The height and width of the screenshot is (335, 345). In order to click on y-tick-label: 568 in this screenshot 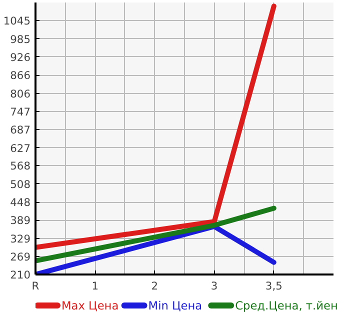, I will do `click(20, 166)`.